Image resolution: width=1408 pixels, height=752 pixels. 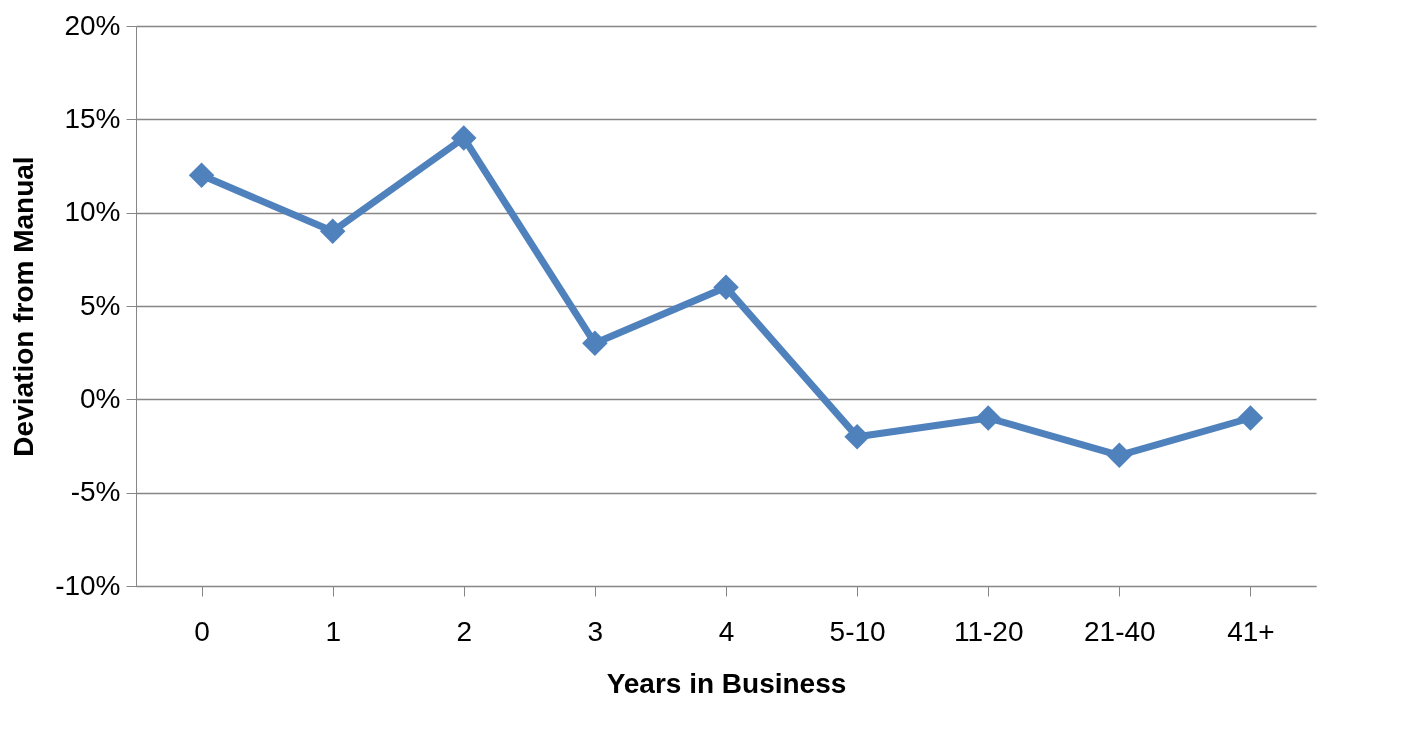 I want to click on x-tick-label: 3, so click(x=595, y=631).